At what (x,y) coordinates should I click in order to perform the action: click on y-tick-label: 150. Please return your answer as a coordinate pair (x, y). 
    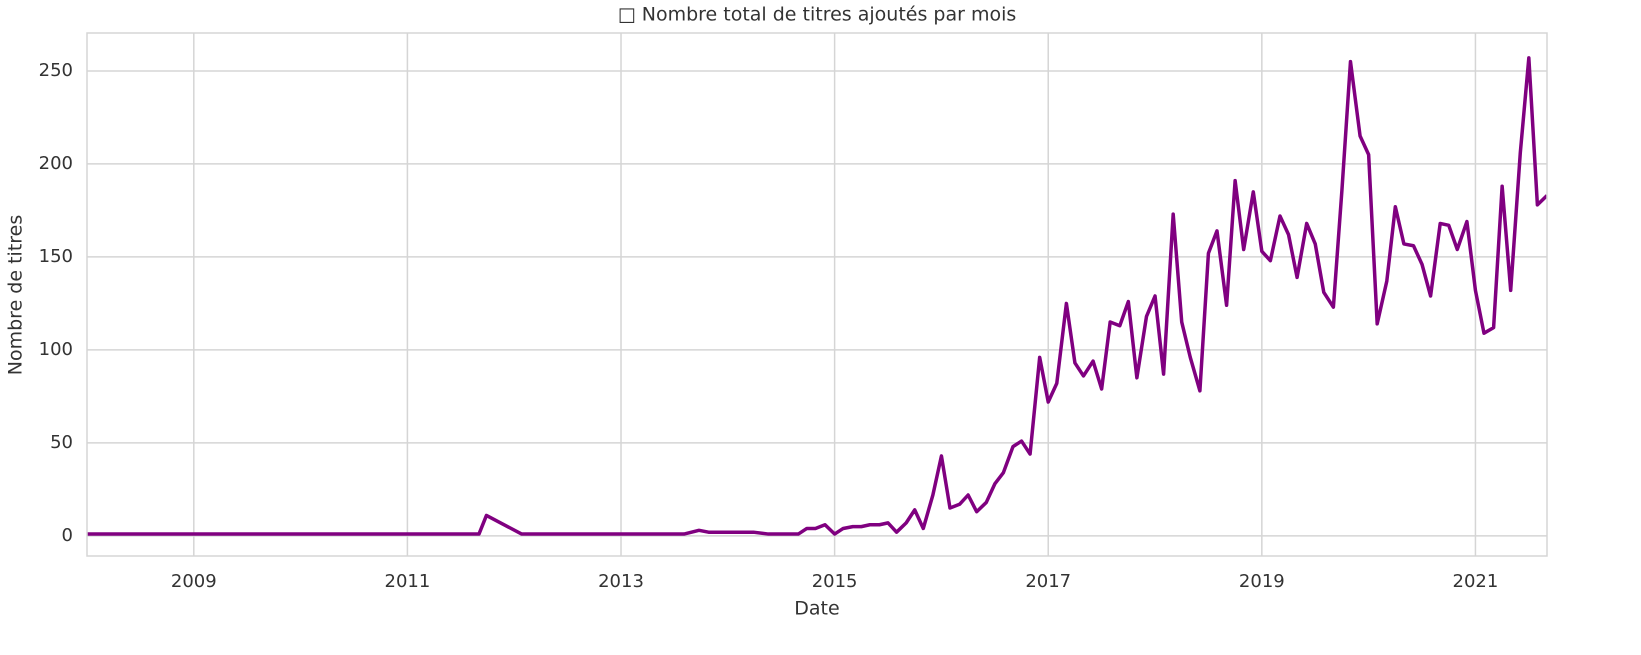
    Looking at the image, I should click on (56, 256).